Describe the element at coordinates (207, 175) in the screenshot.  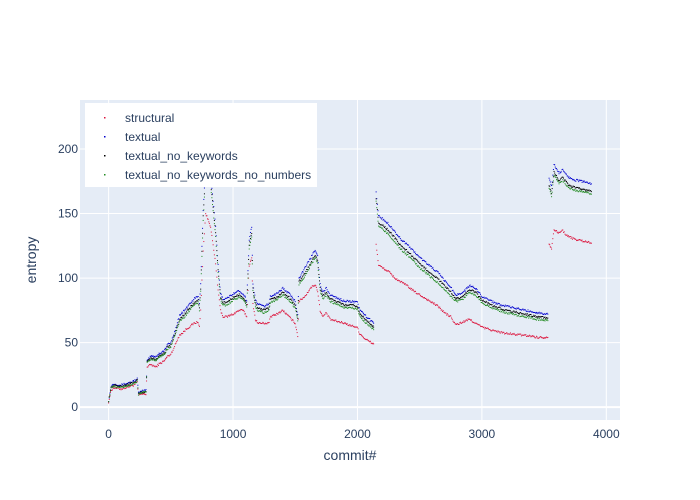
I see `legend-item-textual_no_keywords_no_numbers: textual_no_keywords_no_numbers` at that location.